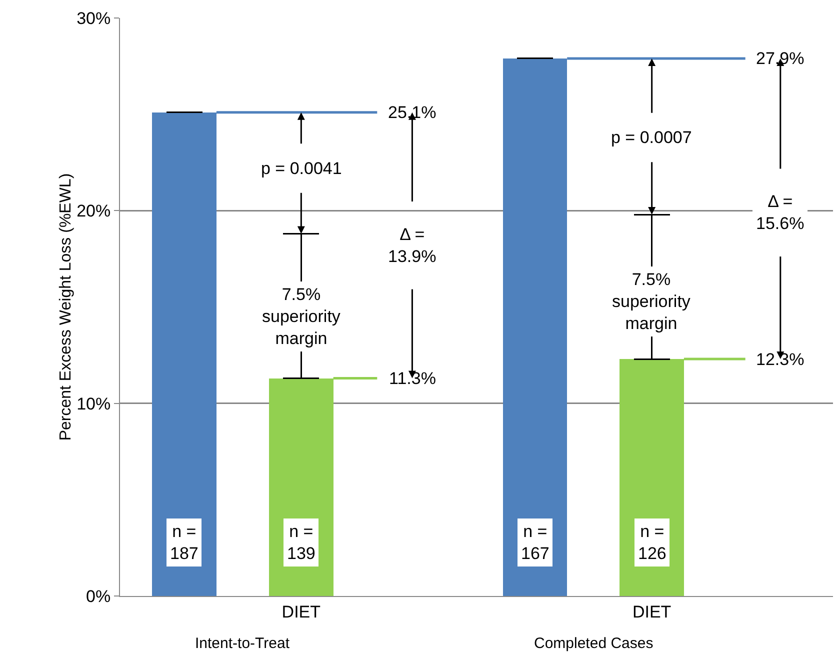 This screenshot has width=837, height=671. What do you see at coordinates (652, 543) in the screenshot?
I see `annotation: n = 126` at bounding box center [652, 543].